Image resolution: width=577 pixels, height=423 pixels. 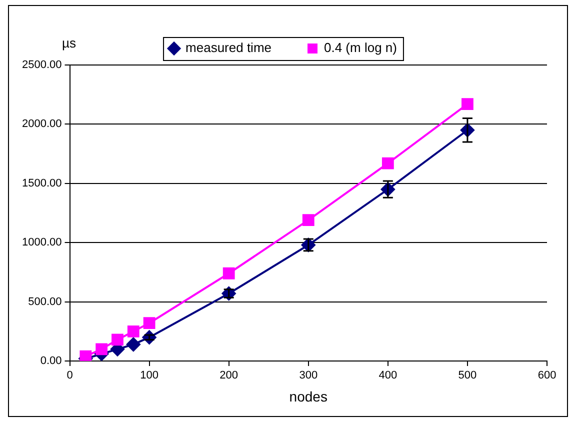 I want to click on y-tick-label: 2000.00, so click(x=42, y=124).